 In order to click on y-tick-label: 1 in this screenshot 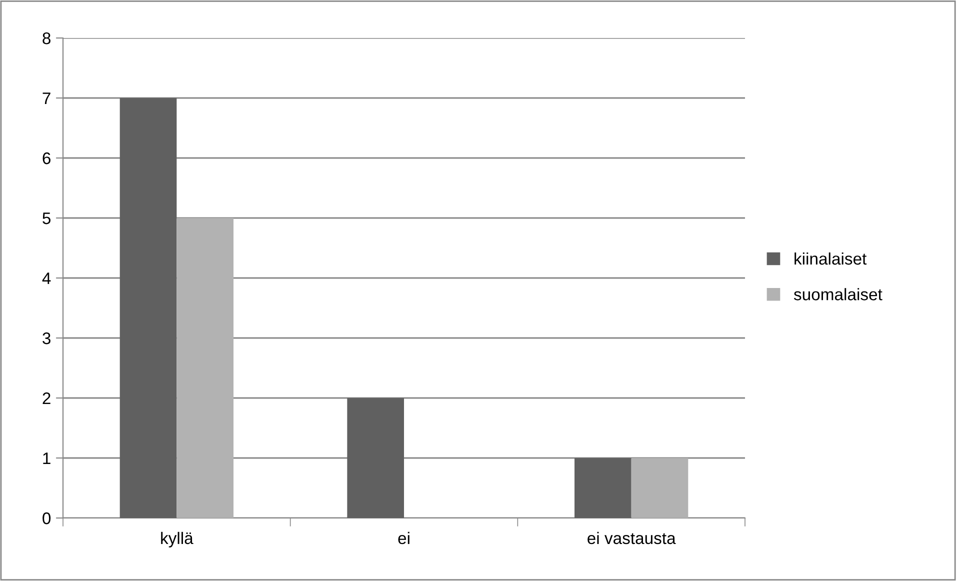, I will do `click(46, 458)`.